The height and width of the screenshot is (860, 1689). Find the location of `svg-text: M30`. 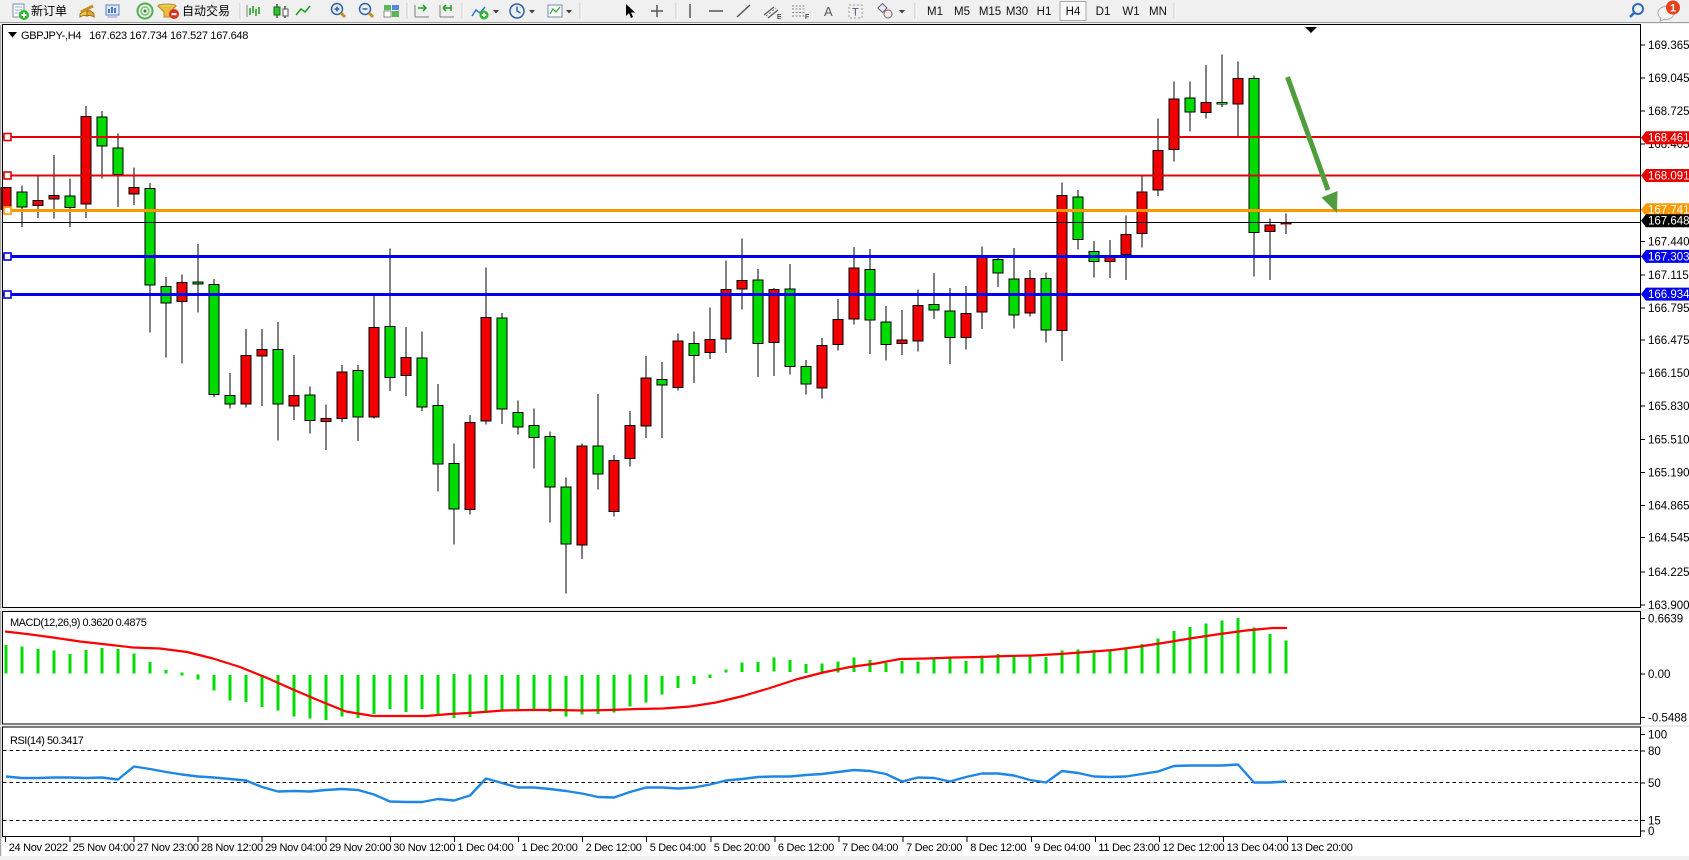

svg-text: M30 is located at coordinates (1017, 12).